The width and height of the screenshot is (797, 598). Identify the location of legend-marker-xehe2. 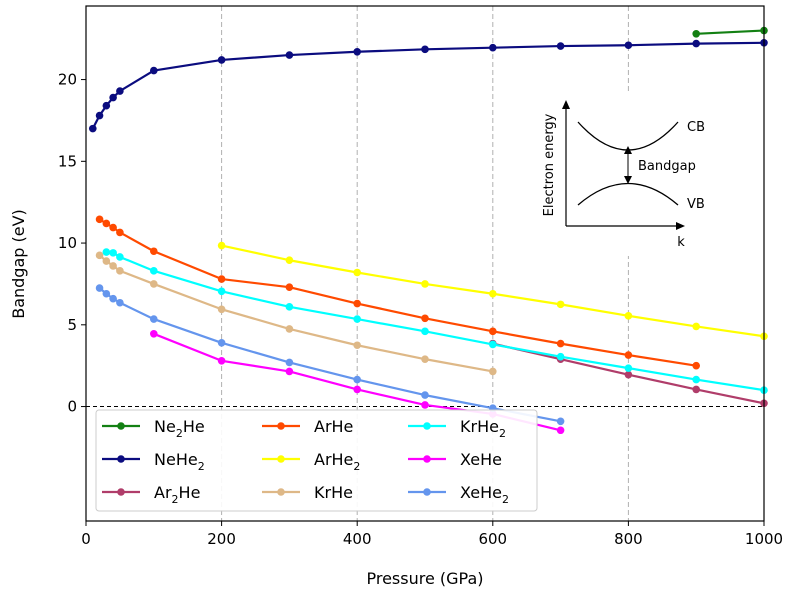
(427, 492).